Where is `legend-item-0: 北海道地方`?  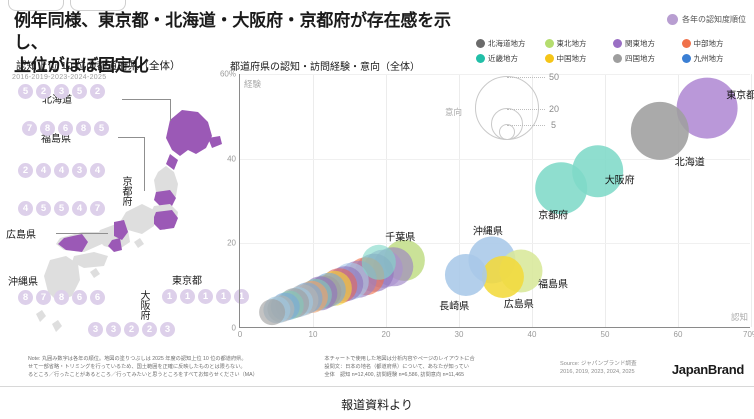
legend-item-0: 北海道地方 is located at coordinates (509, 43).